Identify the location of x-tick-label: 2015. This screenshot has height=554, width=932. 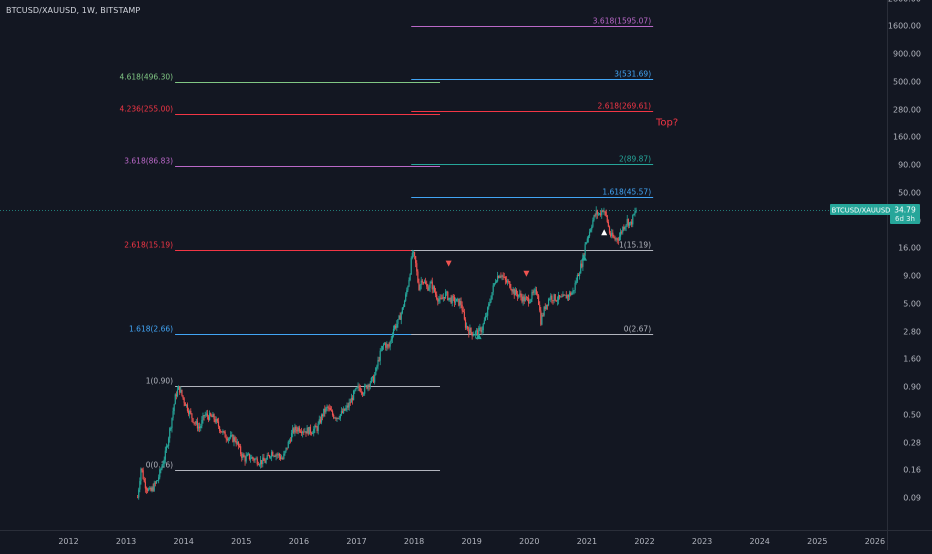
(241, 541).